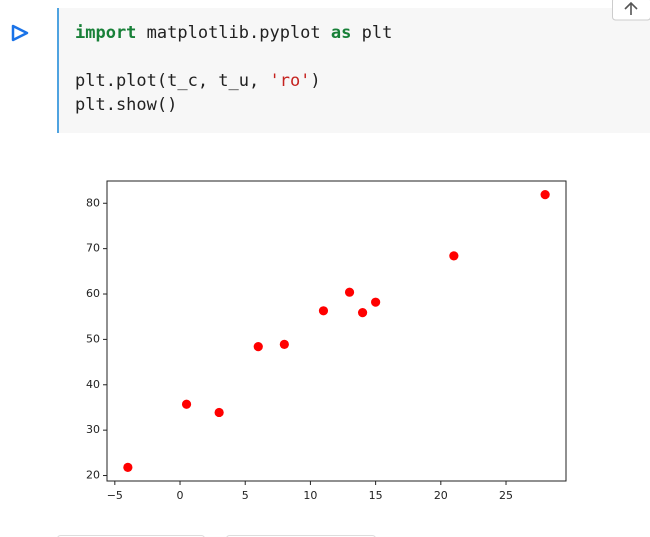 The width and height of the screenshot is (650, 537). Describe the element at coordinates (362, 57) in the screenshot. I see `code-line` at that location.